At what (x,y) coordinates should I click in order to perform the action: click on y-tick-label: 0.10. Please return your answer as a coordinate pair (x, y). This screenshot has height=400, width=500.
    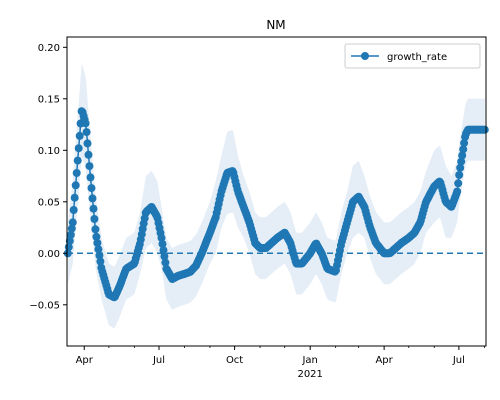
    Looking at the image, I should click on (49, 151).